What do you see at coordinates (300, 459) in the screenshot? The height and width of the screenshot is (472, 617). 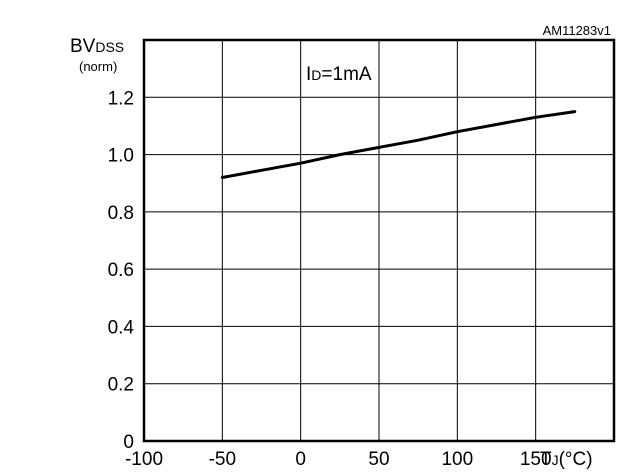 I see `x-tick-label: 0` at bounding box center [300, 459].